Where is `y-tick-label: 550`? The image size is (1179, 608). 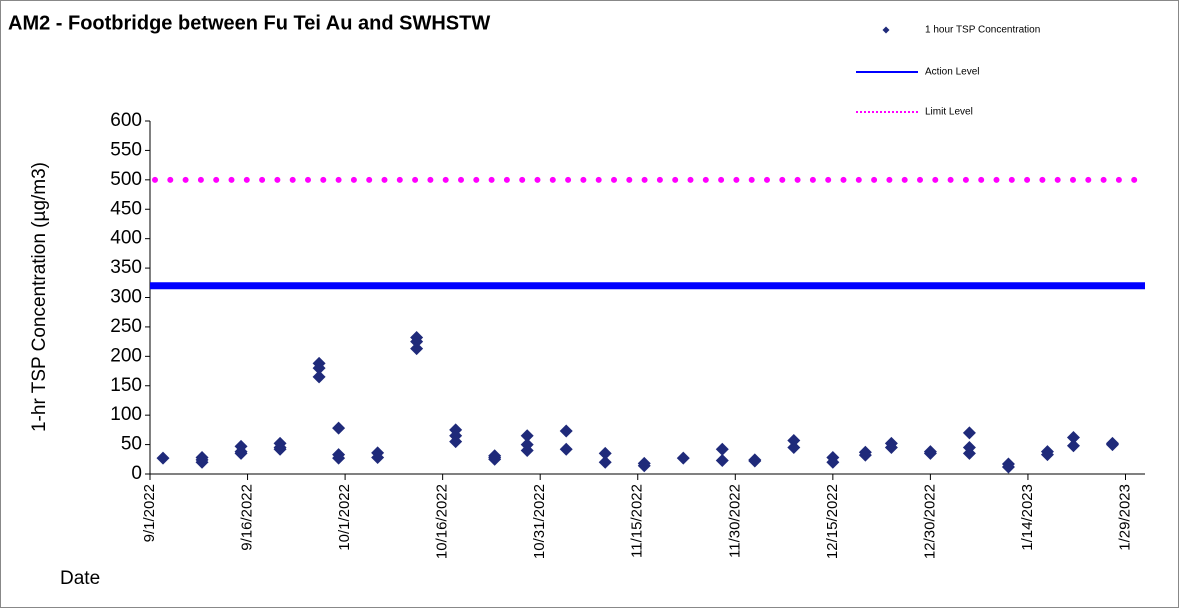 y-tick-label: 550 is located at coordinates (126, 149).